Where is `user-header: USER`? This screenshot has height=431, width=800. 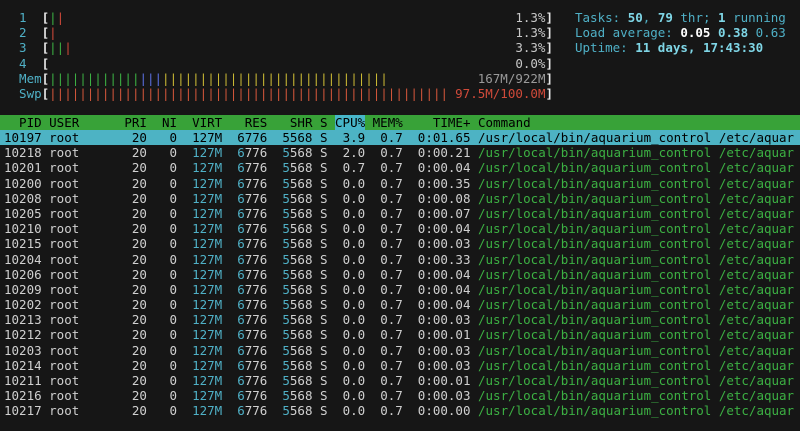 user-header: USER is located at coordinates (83, 122).